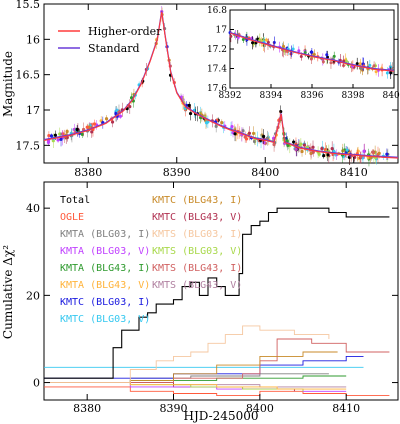 The height and width of the screenshot is (424, 400). I want to click on top-y-axis-label: Magnitude, so click(8, 84).